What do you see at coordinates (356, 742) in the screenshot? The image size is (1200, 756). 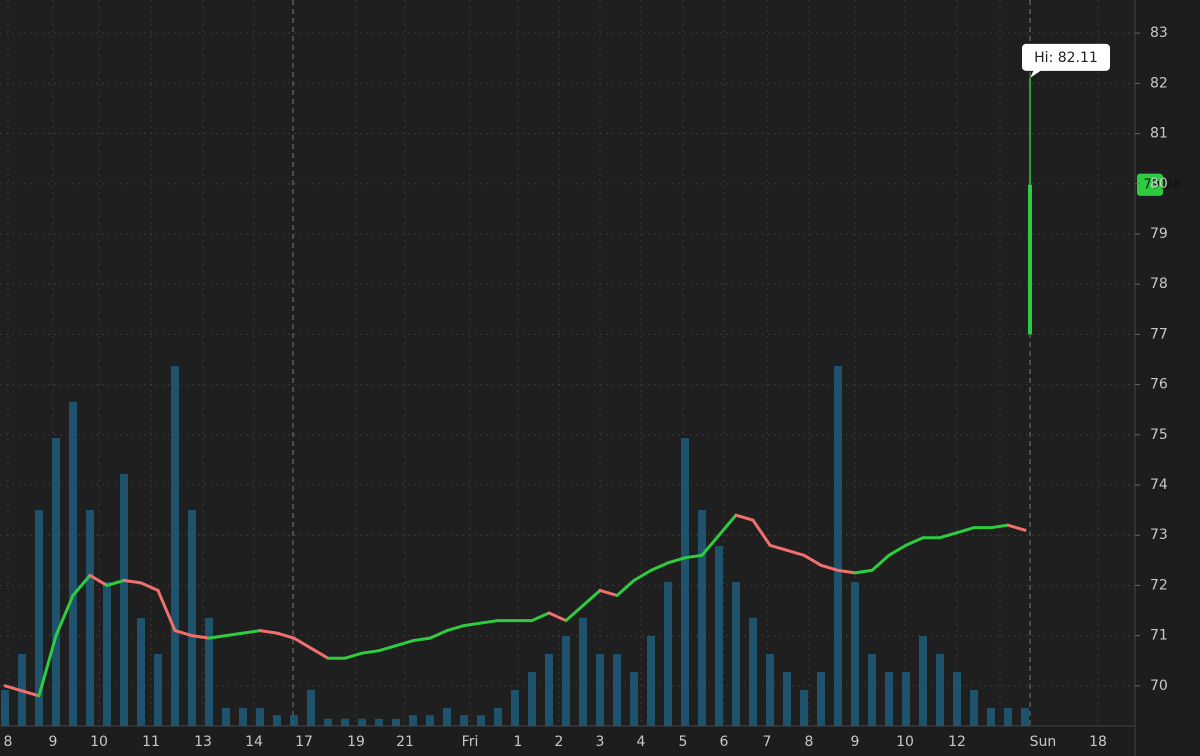 I see `x-tick-label: 19` at bounding box center [356, 742].